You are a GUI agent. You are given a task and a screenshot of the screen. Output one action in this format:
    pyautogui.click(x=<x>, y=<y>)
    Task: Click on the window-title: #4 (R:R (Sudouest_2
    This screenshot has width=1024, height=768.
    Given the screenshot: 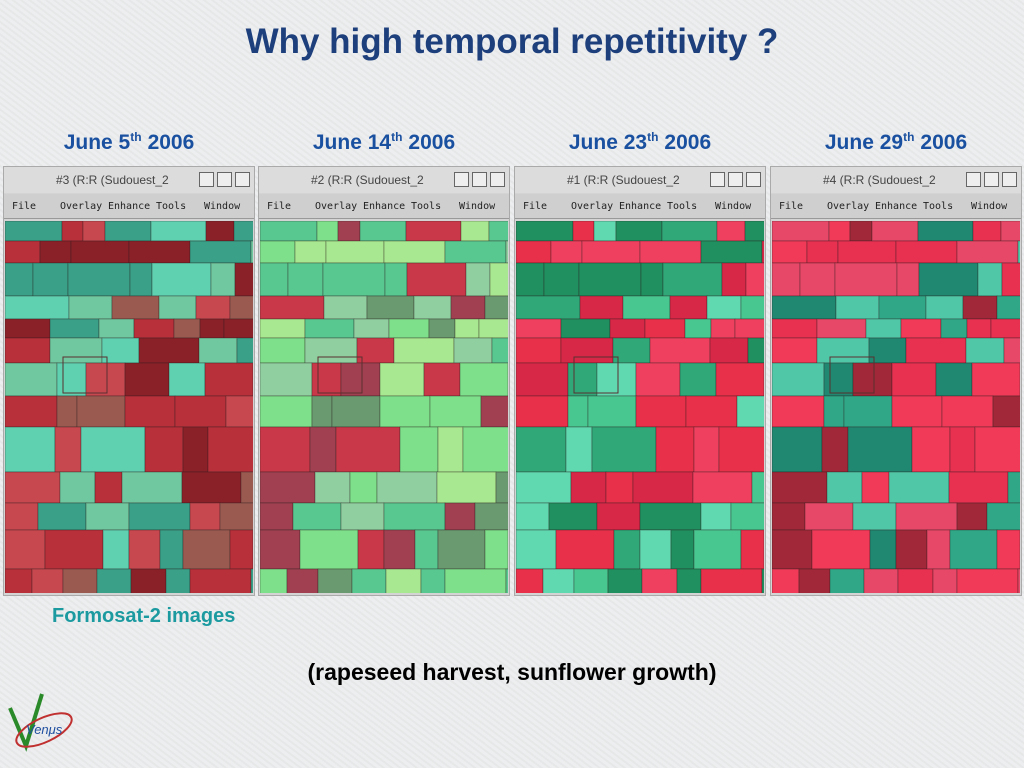 What is the action you would take?
    pyautogui.click(x=879, y=180)
    